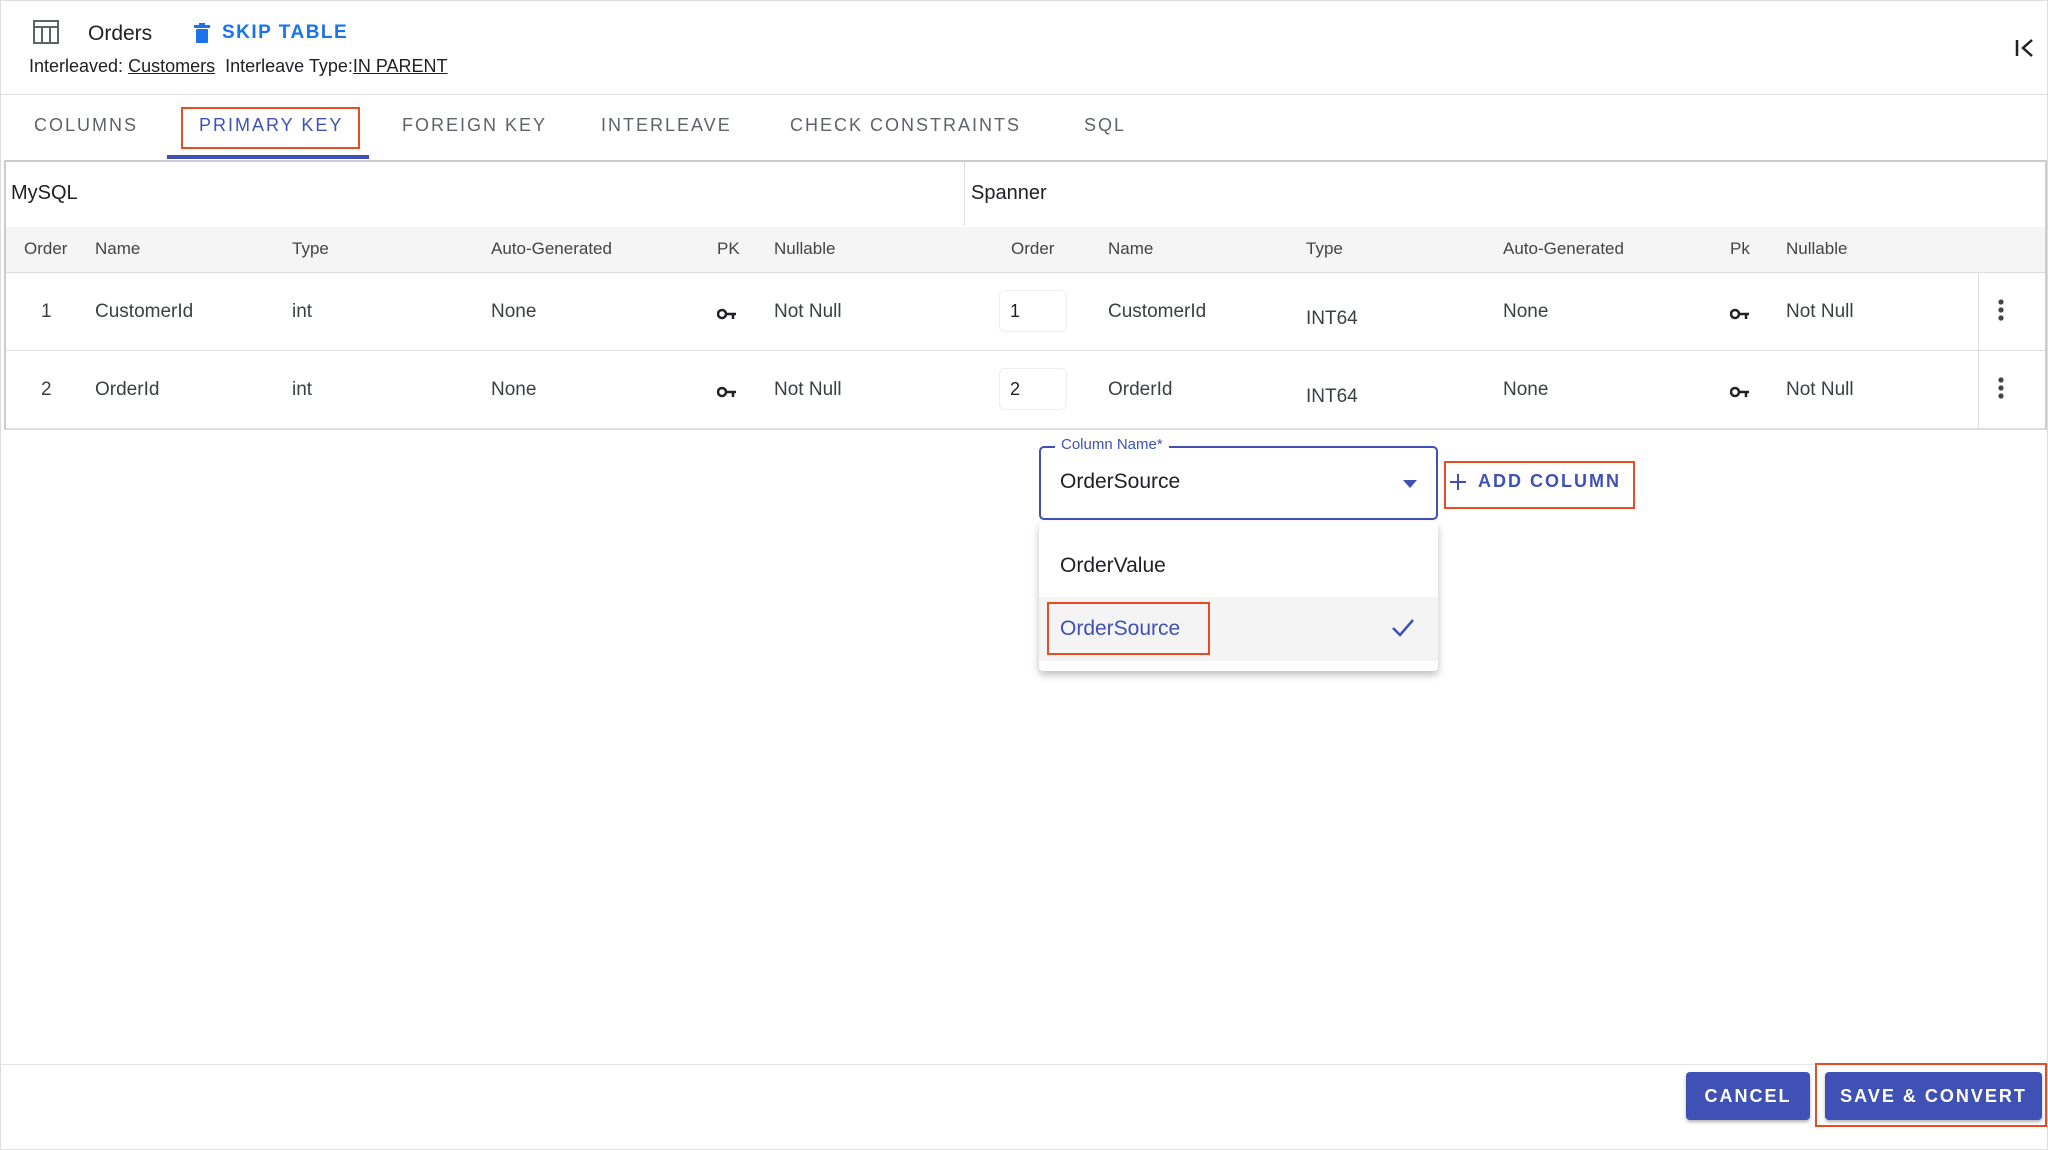  What do you see at coordinates (1131, 248) in the screenshot?
I see `header-spanner-name: Name` at bounding box center [1131, 248].